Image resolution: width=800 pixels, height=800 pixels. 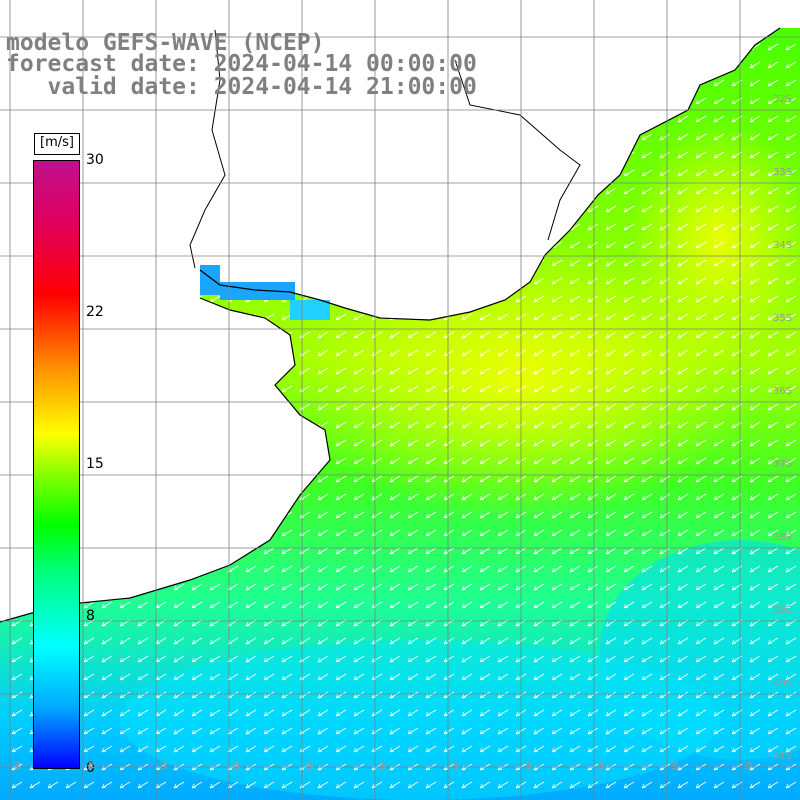 I want to click on lat-label: 36S, so click(x=783, y=391).